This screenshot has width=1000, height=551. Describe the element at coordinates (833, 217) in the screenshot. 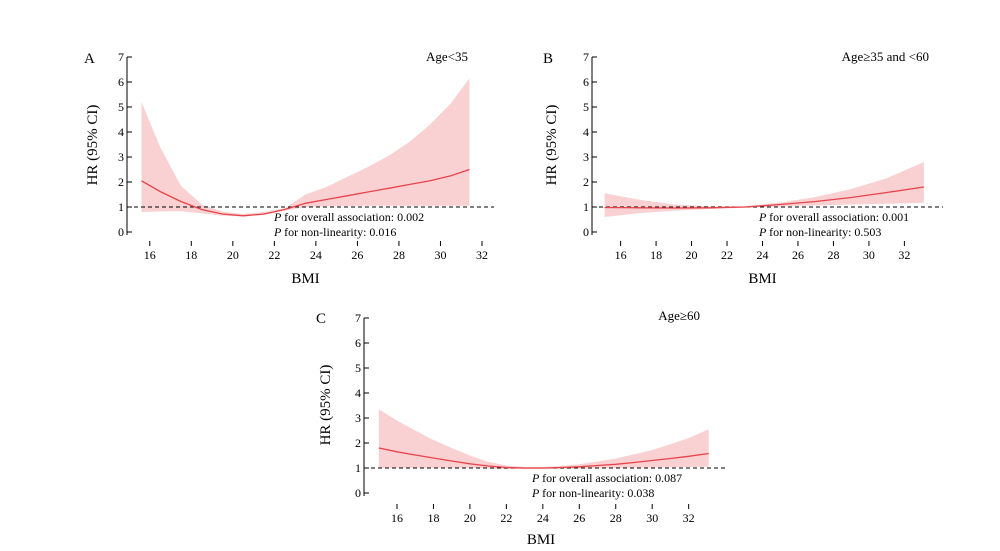

I see `p-value-annotation: P for overall association: 0.001` at that location.